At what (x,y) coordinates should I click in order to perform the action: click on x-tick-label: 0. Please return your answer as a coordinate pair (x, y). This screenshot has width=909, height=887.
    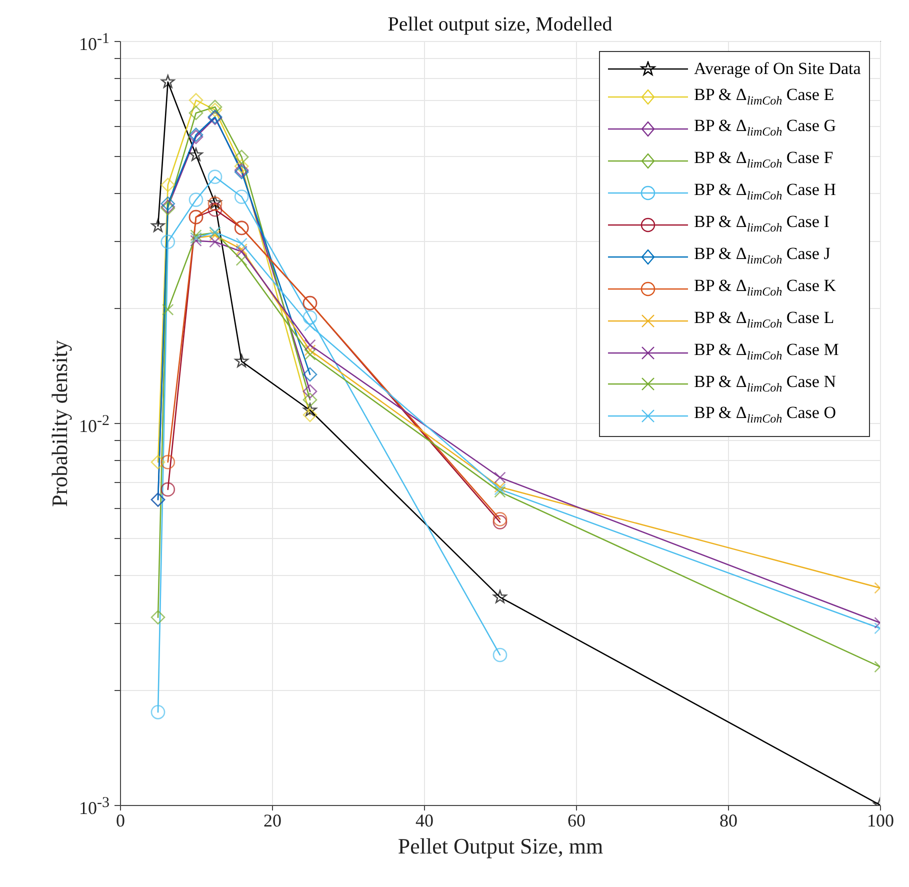
    Looking at the image, I should click on (120, 820).